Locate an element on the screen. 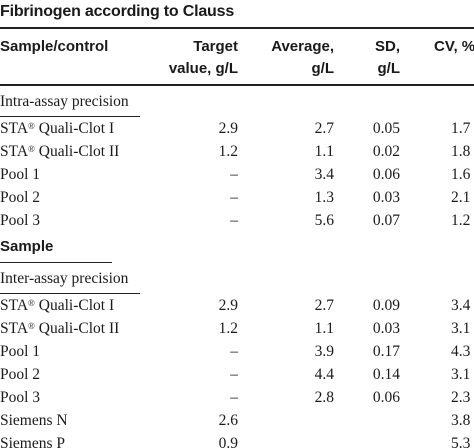 The width and height of the screenshot is (474, 448). table-row: Siemens P 0.9 5.3 is located at coordinates (237, 440).